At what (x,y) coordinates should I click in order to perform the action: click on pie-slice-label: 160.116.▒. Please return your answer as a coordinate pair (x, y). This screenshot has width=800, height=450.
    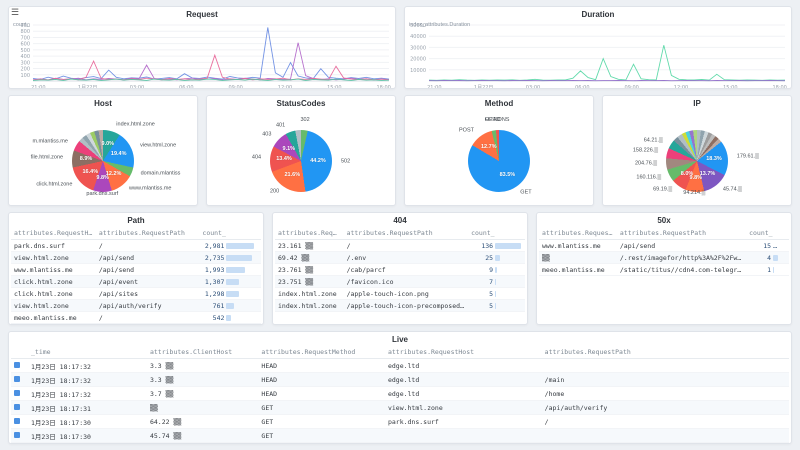
    Looking at the image, I should click on (649, 177).